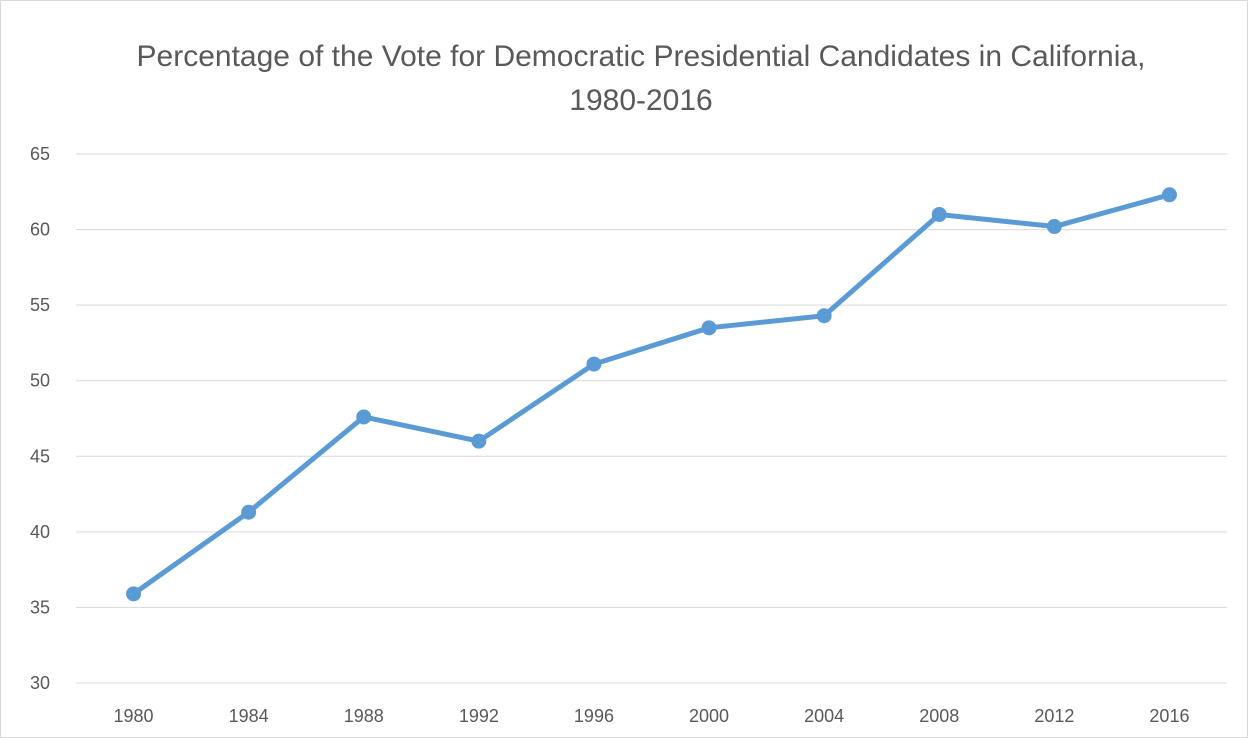 Image resolution: width=1248 pixels, height=738 pixels. Describe the element at coordinates (1054, 227) in the screenshot. I see `data-point-2012` at that location.